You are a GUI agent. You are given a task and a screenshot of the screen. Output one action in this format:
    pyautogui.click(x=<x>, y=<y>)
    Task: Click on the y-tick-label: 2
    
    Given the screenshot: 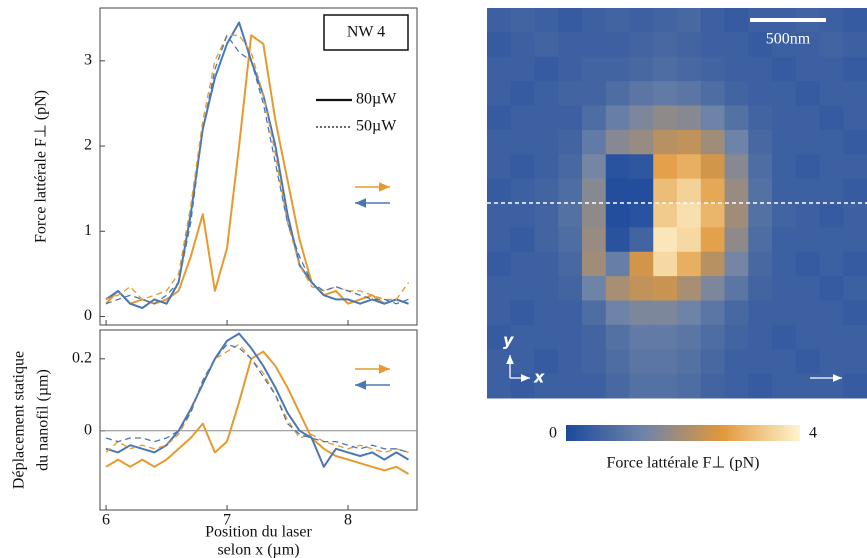 What is the action you would take?
    pyautogui.click(x=88, y=145)
    